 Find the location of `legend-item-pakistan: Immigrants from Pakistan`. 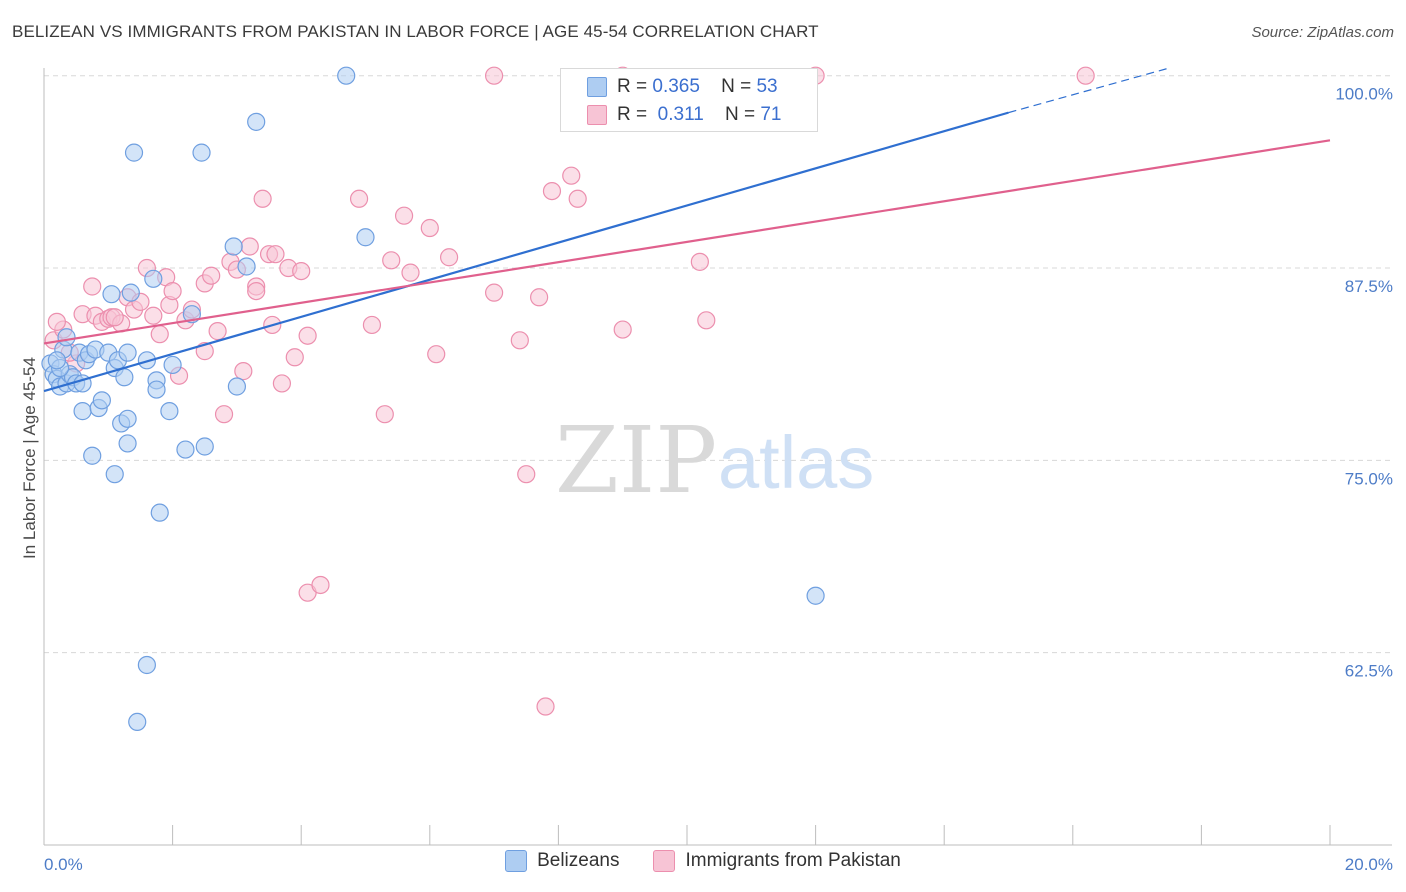

legend-item-pakistan: Immigrants from Pakistan is located at coordinates (777, 861).